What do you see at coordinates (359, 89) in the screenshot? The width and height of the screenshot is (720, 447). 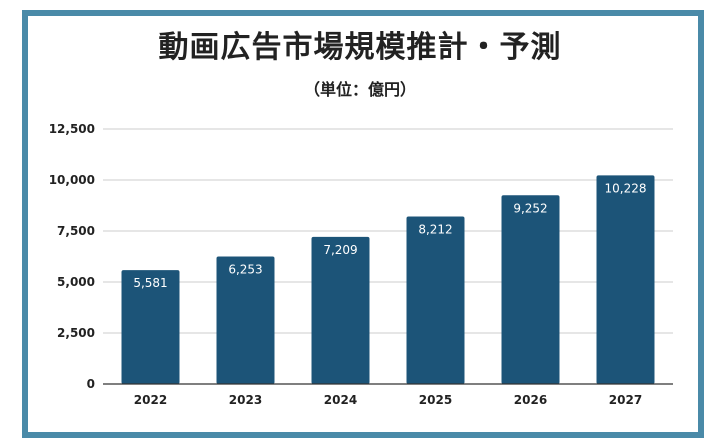 I see `chart-subtitle: （単位：億円）` at bounding box center [359, 89].